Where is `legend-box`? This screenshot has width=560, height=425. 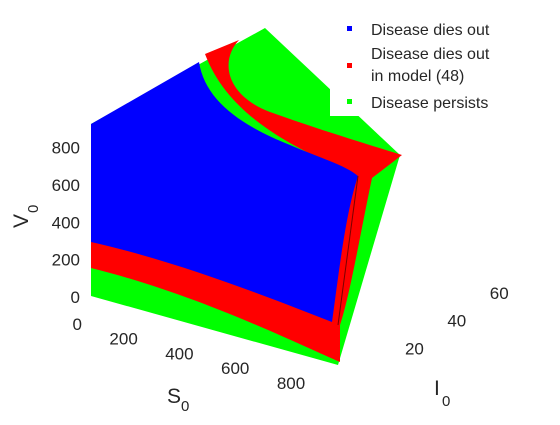
legend-box is located at coordinates (431, 64).